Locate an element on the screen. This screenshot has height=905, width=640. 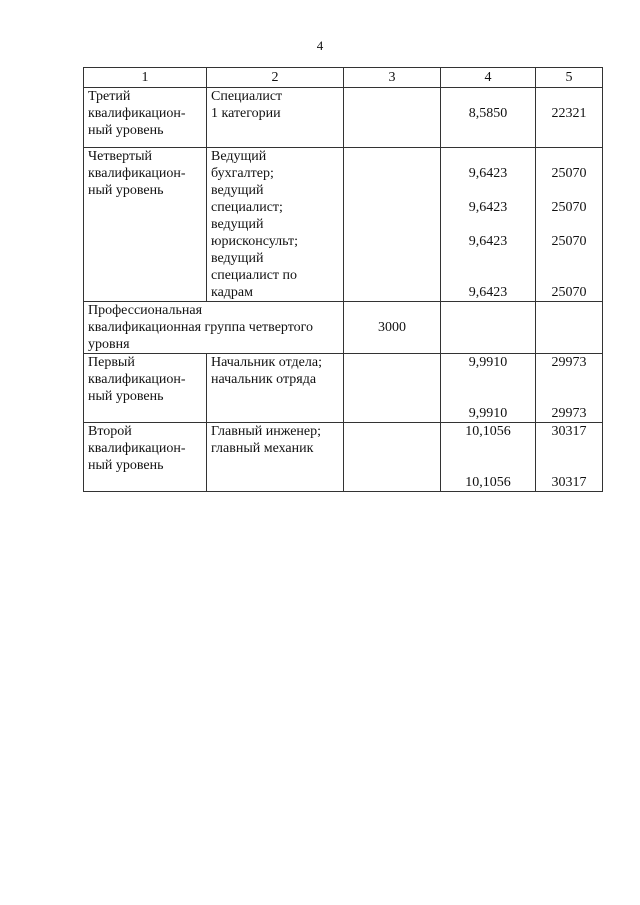
cell-line: 10,1056 is located at coordinates (488, 482).